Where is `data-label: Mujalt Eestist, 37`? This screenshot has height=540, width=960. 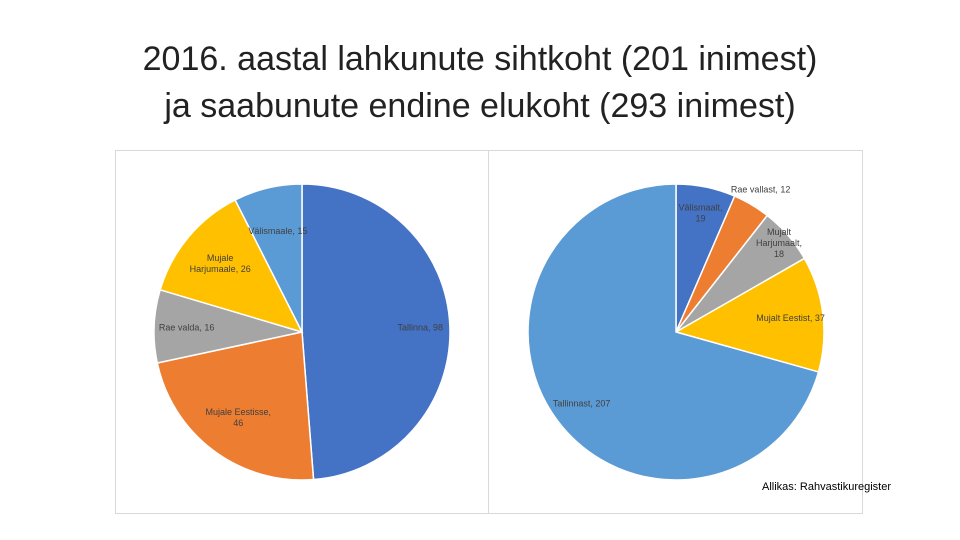
data-label: Mujalt Eestist, 37 is located at coordinates (790, 318).